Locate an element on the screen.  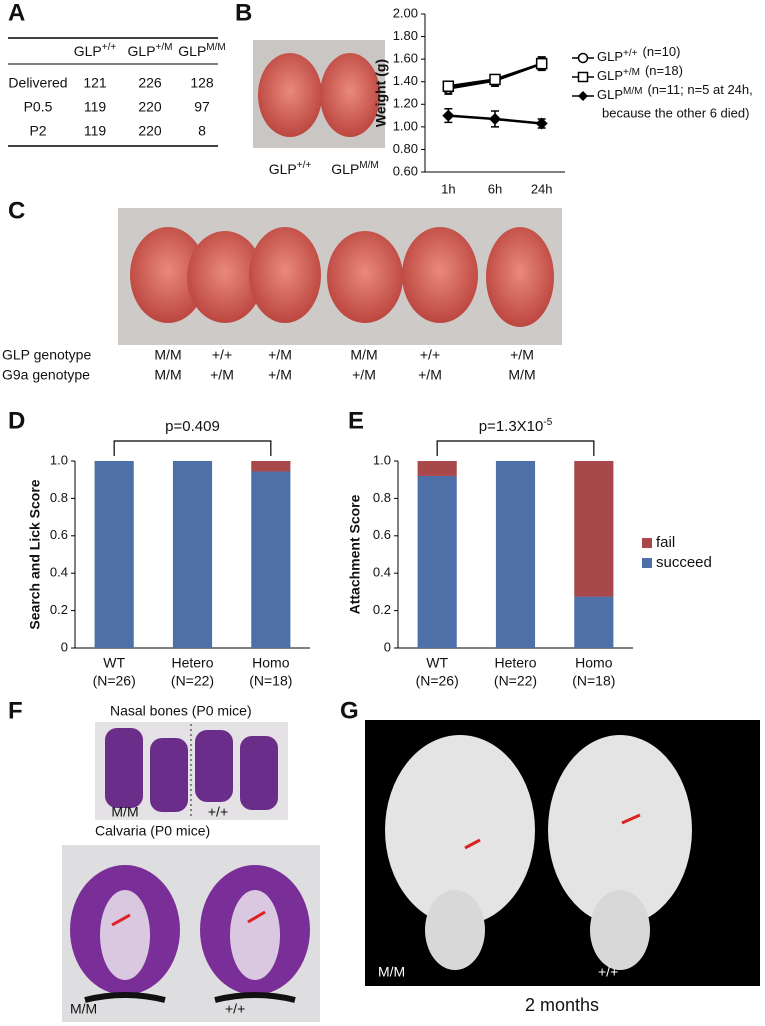
y-tick-label: 0.4 is located at coordinates (382, 572).